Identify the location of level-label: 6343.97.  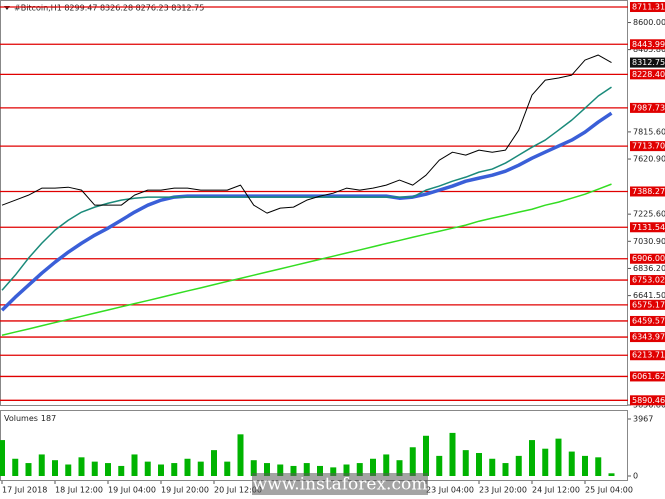
(648, 337).